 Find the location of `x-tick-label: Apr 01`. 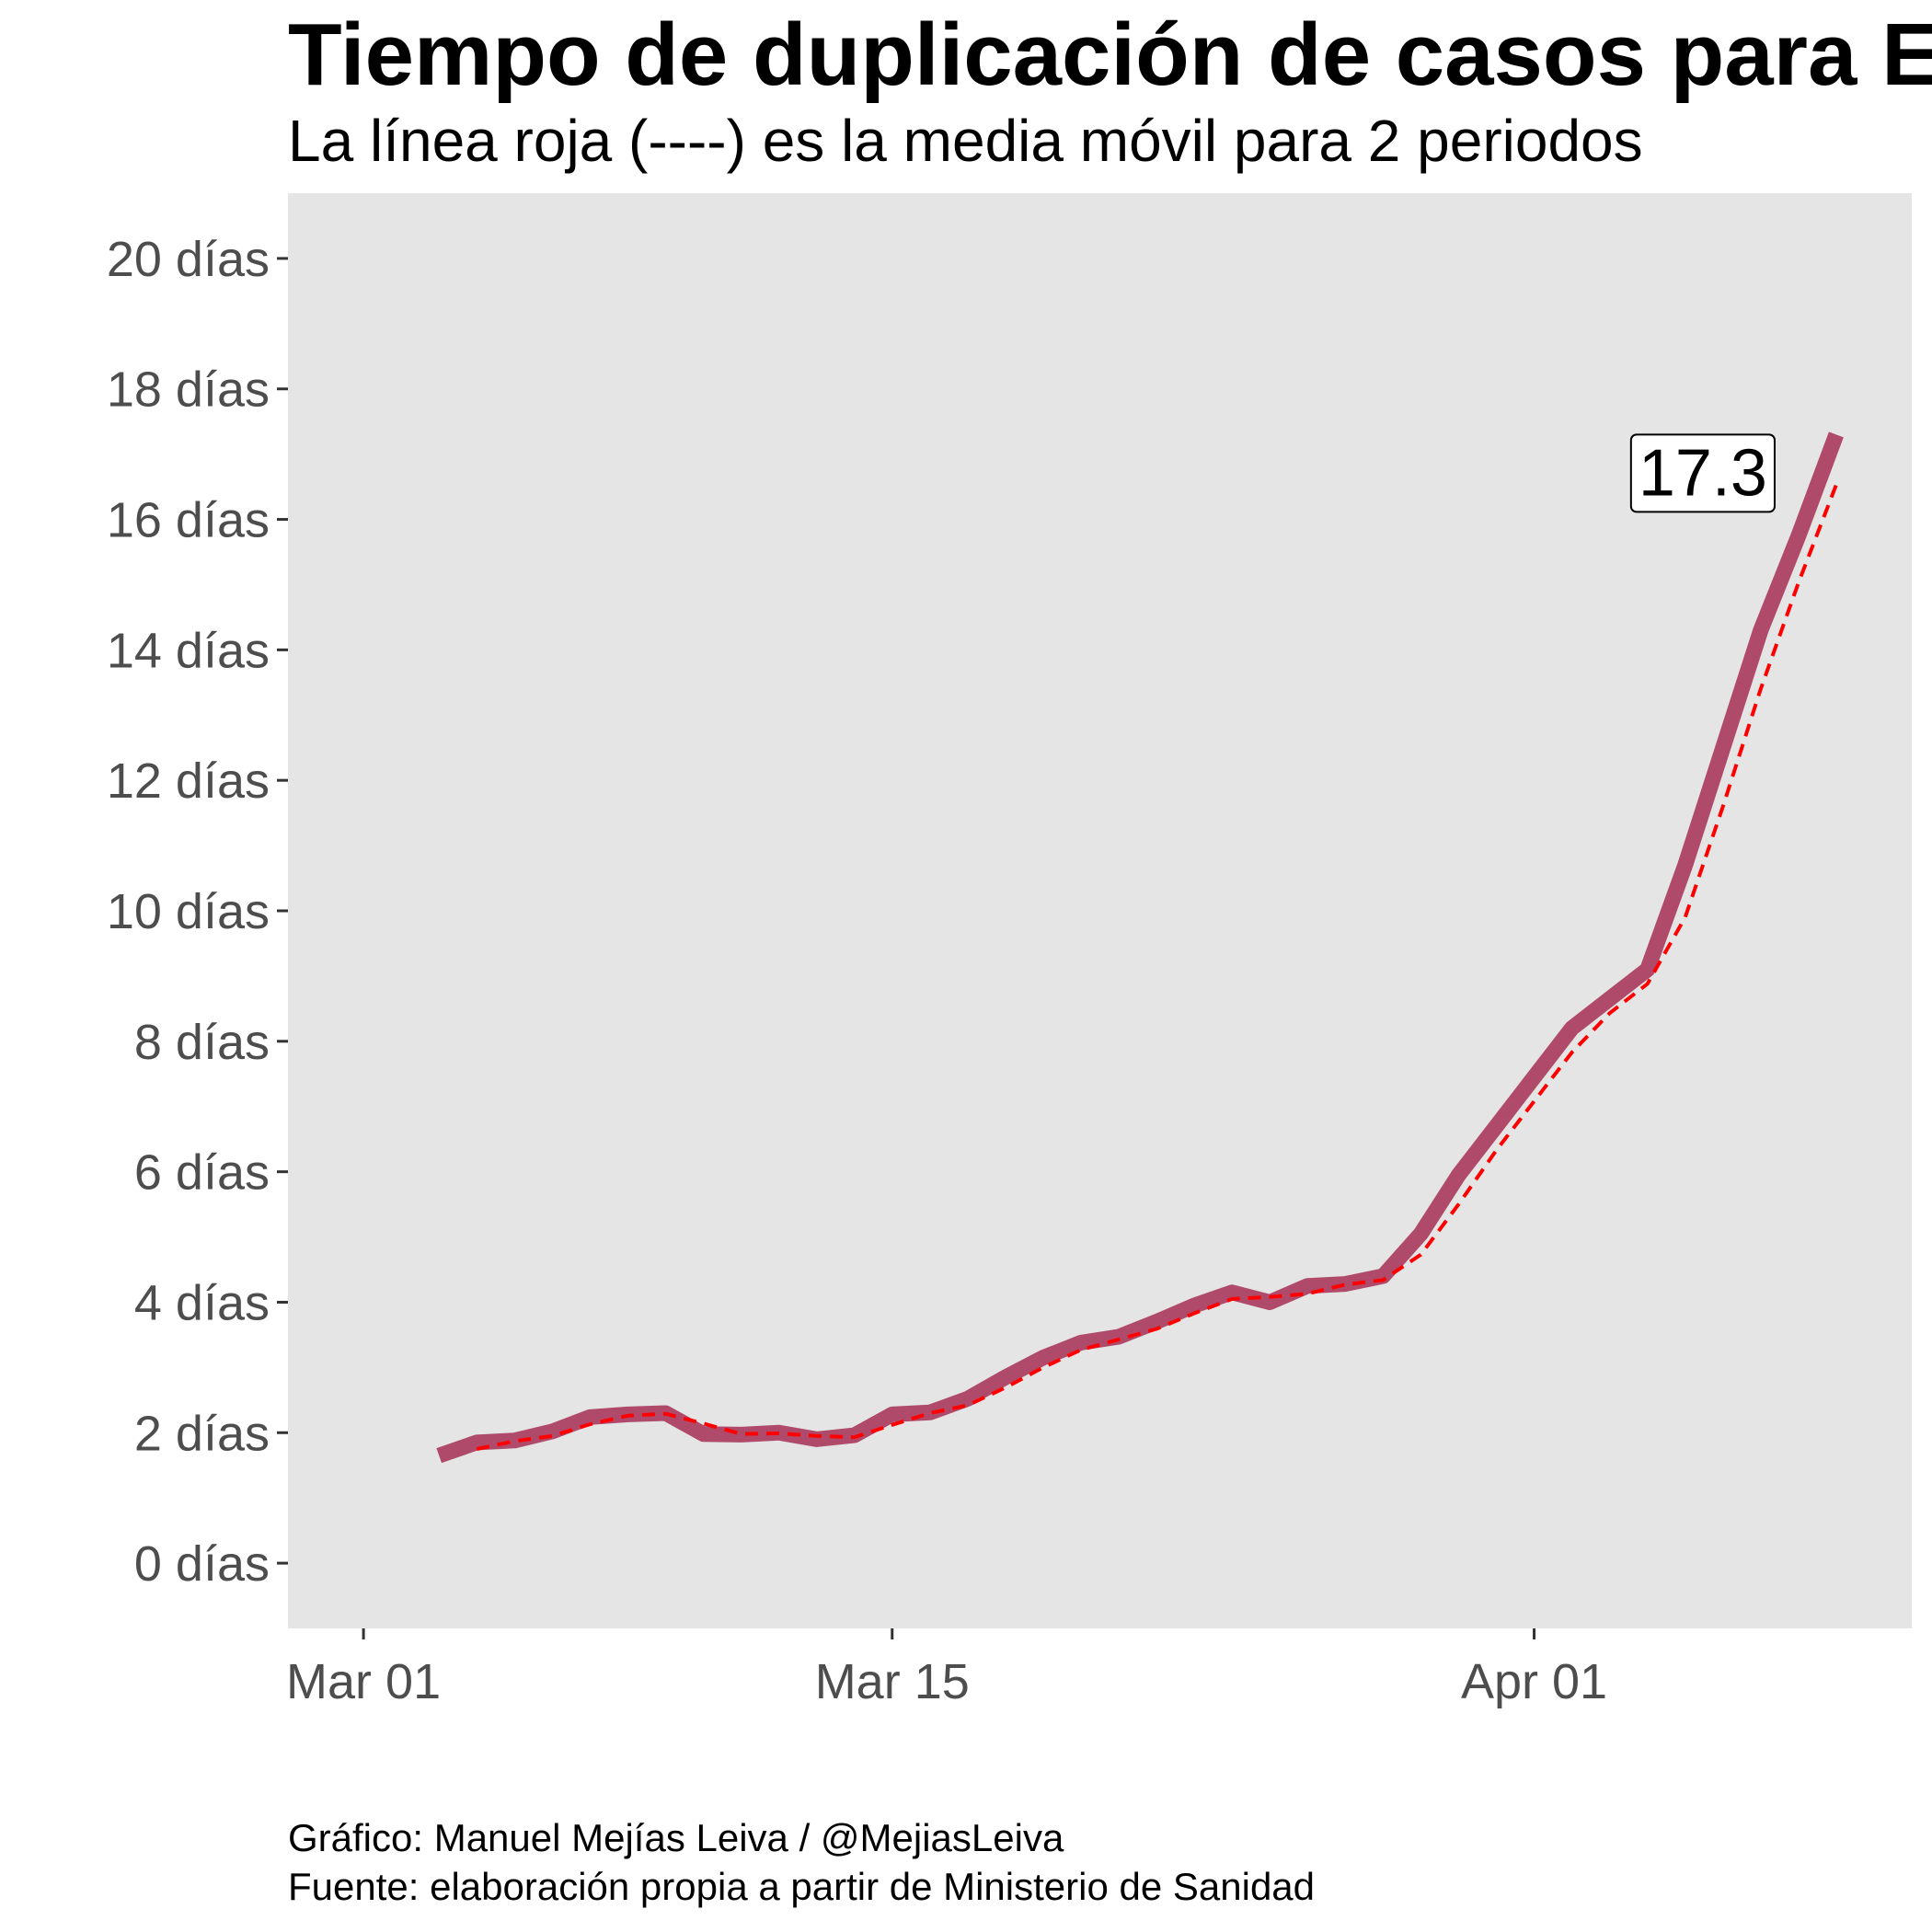

x-tick-label: Apr 01 is located at coordinates (1534, 1681).